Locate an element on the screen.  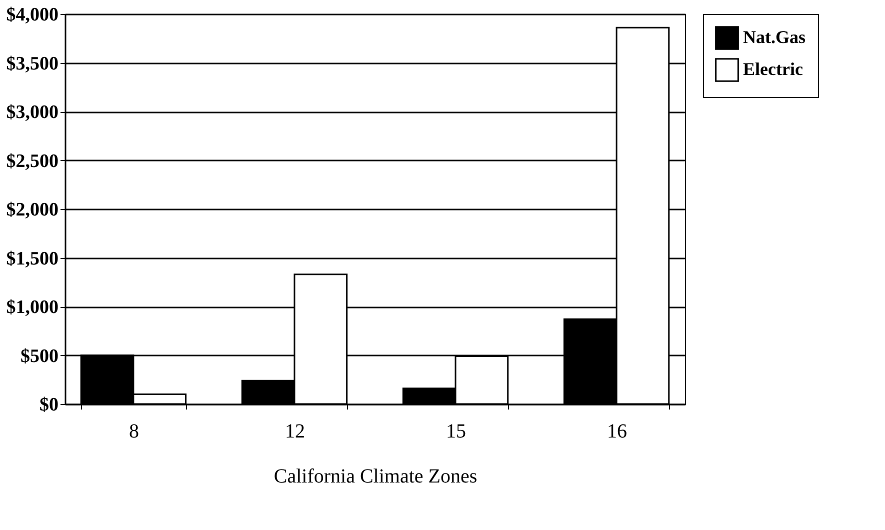
y-tick-label: $1,000 is located at coordinates (32, 307).